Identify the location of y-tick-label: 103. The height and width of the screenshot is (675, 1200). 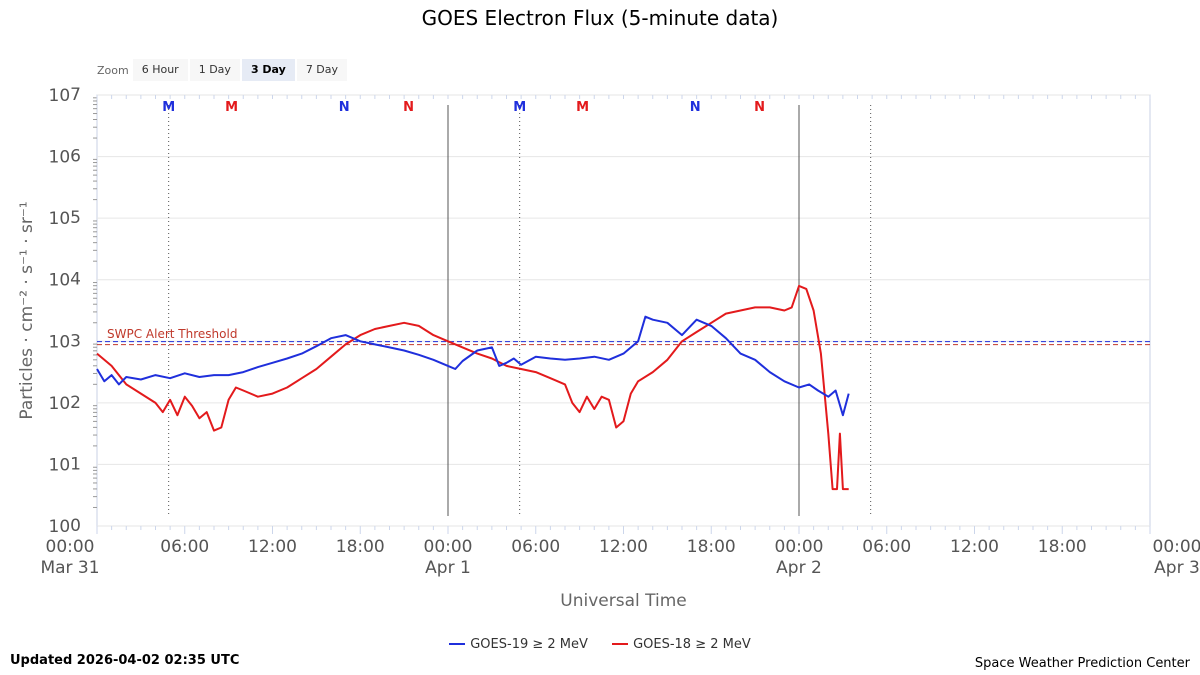
(65, 341).